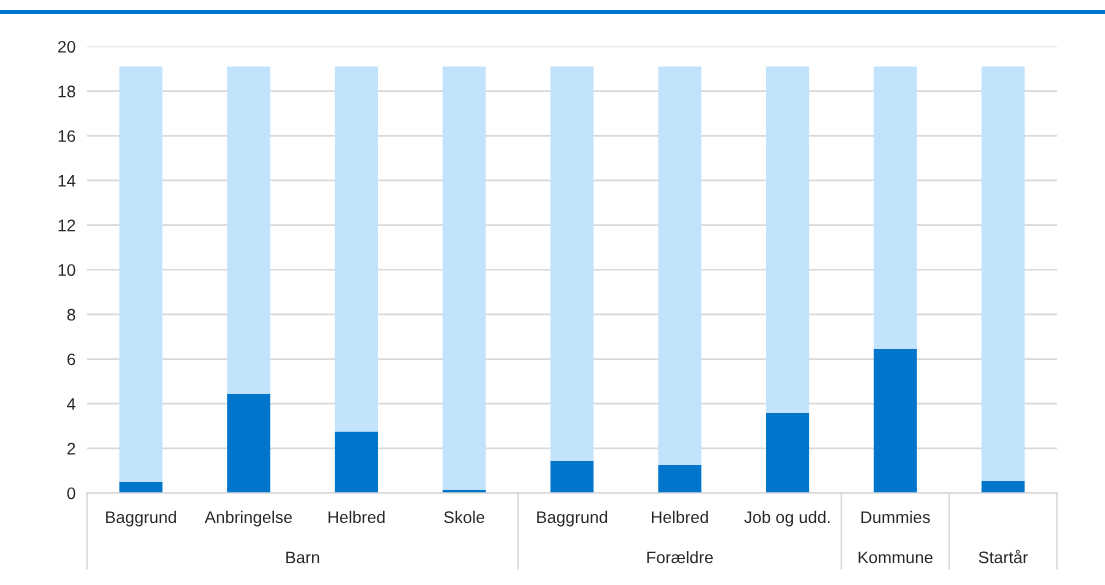 The height and width of the screenshot is (585, 1105). Describe the element at coordinates (71, 448) in the screenshot. I see `y-tick-label: 2` at that location.